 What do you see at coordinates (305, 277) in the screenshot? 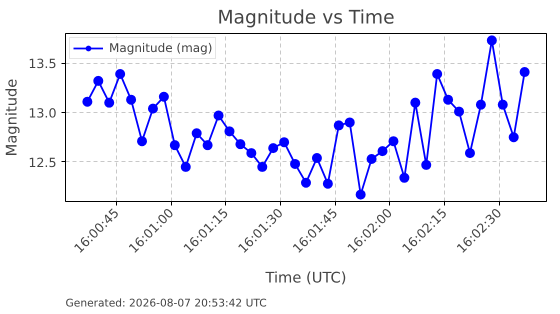
I see `x-axis-title: Time (UTC)` at bounding box center [305, 277].